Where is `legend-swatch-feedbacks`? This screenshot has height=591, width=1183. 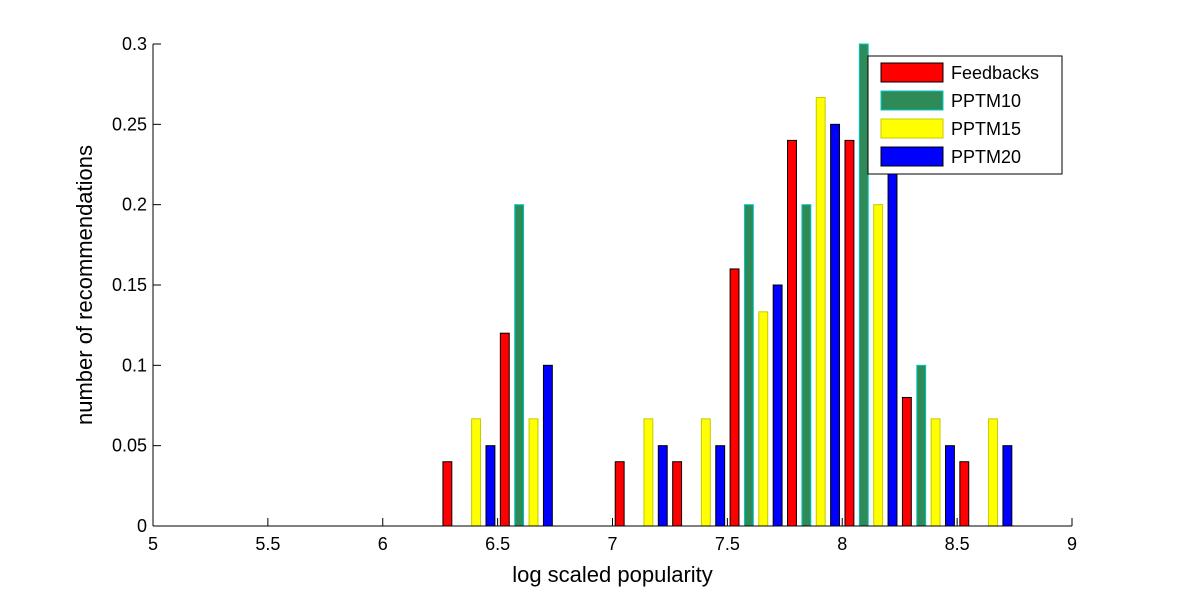 legend-swatch-feedbacks is located at coordinates (912, 72).